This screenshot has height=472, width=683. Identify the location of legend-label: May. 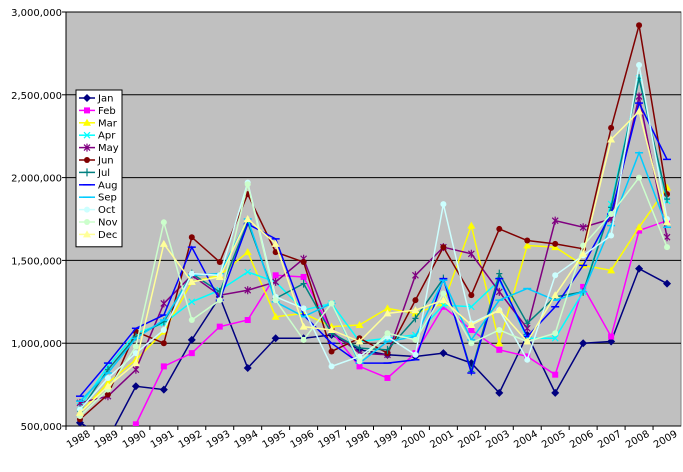
(108, 148).